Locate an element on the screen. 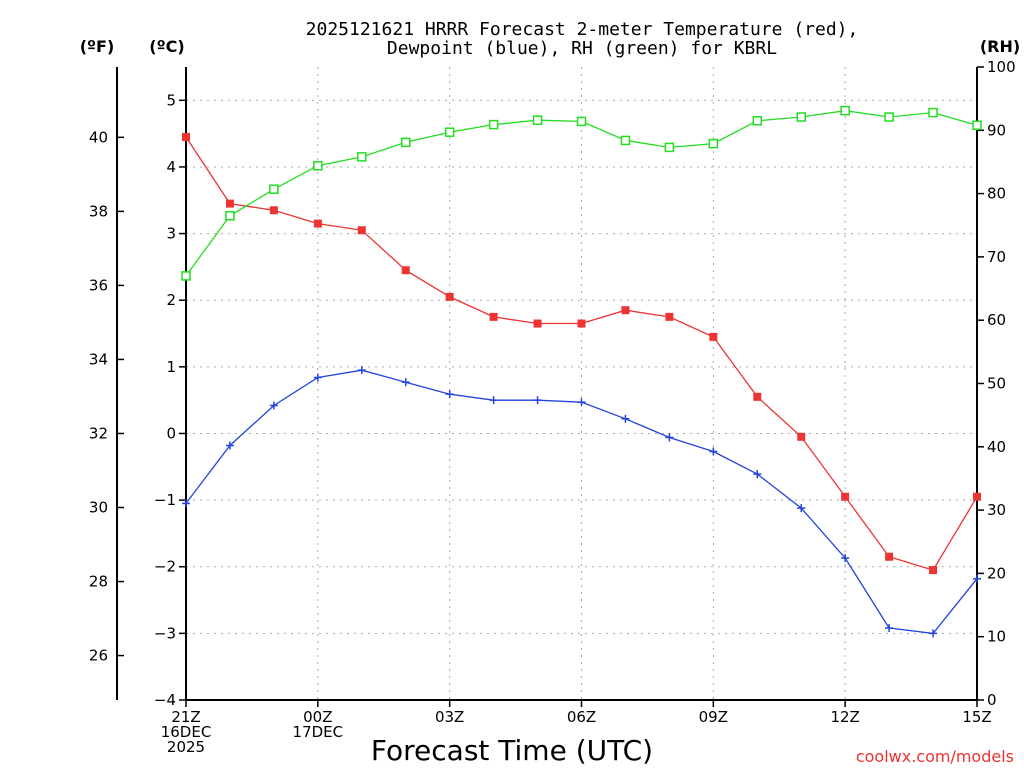 This screenshot has height=768, width=1024. rh-tick-label: 80 is located at coordinates (996, 194).